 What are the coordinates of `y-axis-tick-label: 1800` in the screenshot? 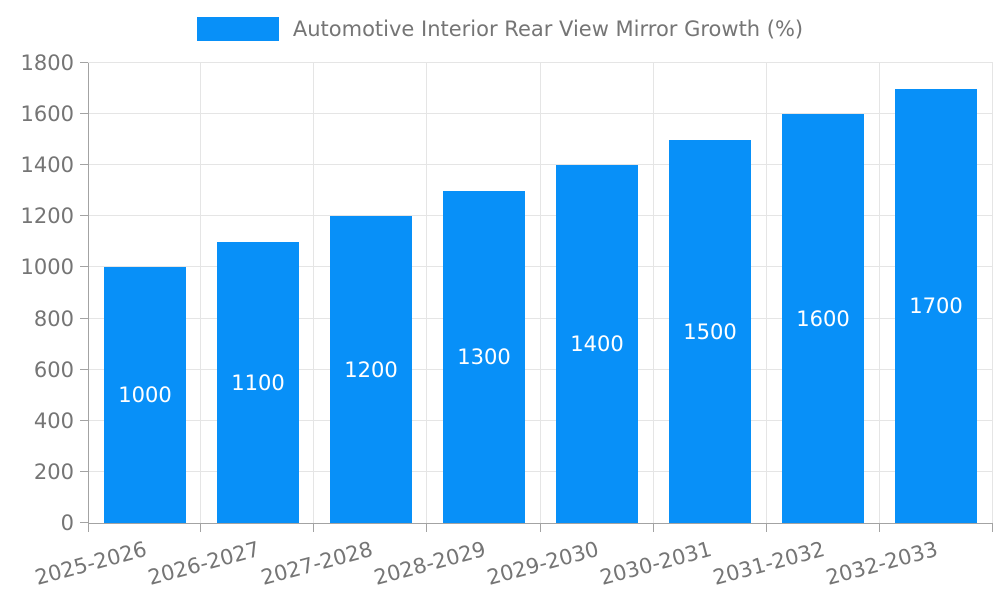 It's located at (47, 63).